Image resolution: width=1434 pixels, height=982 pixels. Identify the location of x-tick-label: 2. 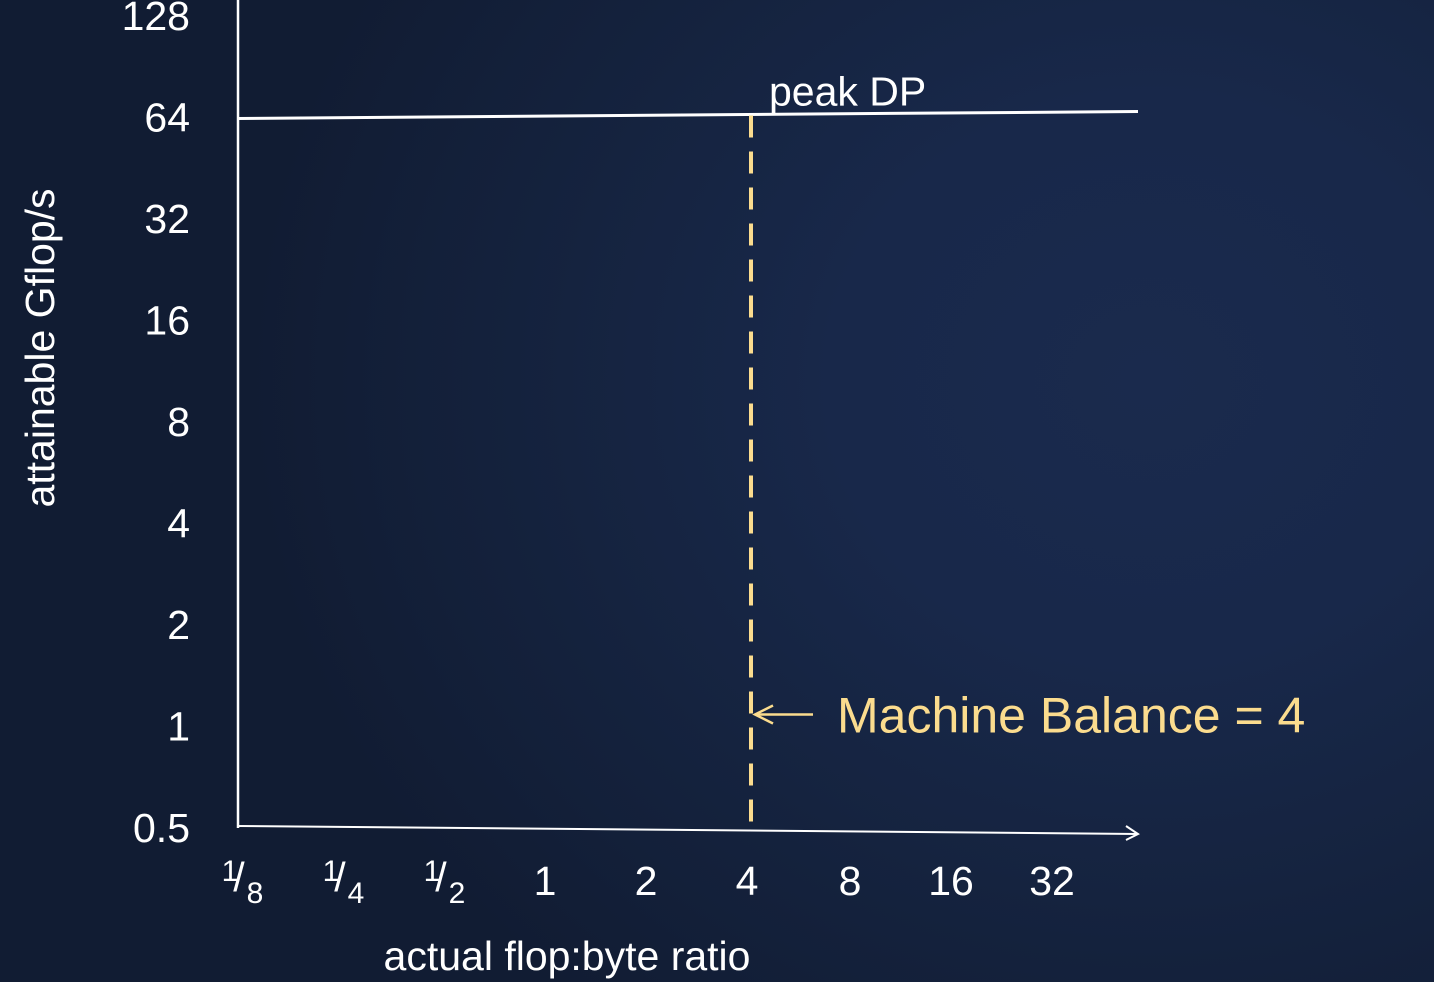
(646, 881).